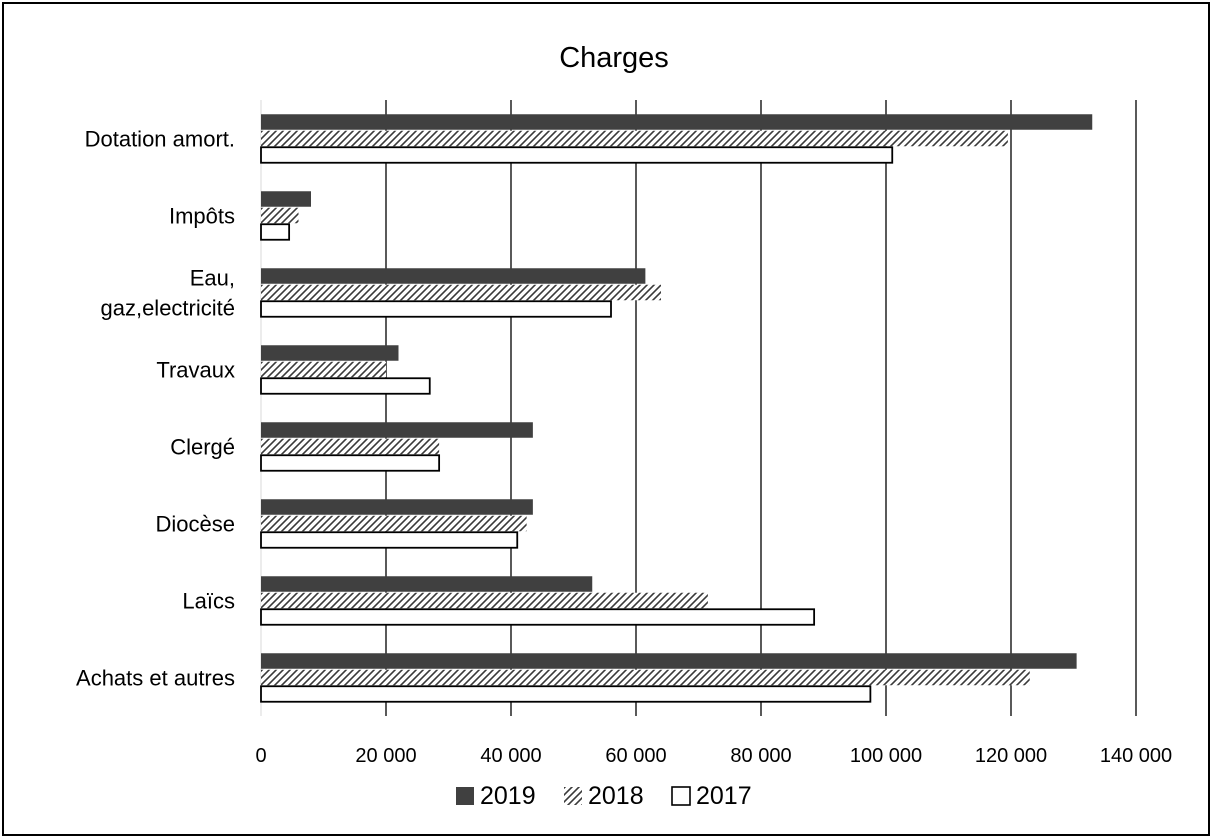 The height and width of the screenshot is (840, 1215). I want to click on category-label: Diocèse, so click(195, 524).